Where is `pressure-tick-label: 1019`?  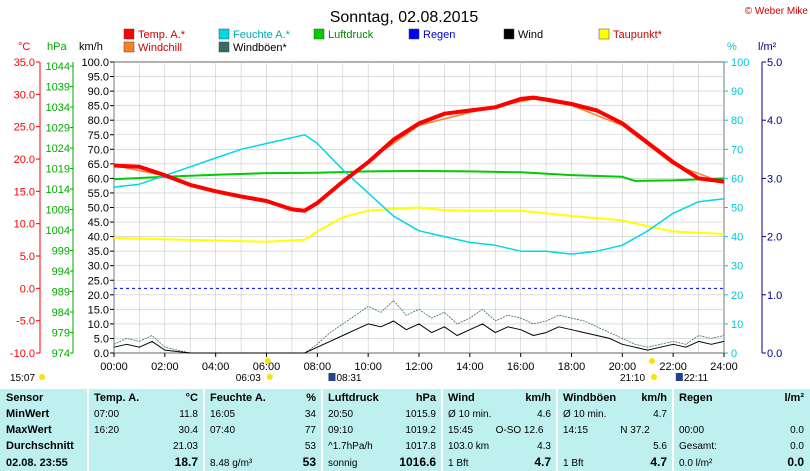
pressure-tick-label: 1019 is located at coordinates (58, 170).